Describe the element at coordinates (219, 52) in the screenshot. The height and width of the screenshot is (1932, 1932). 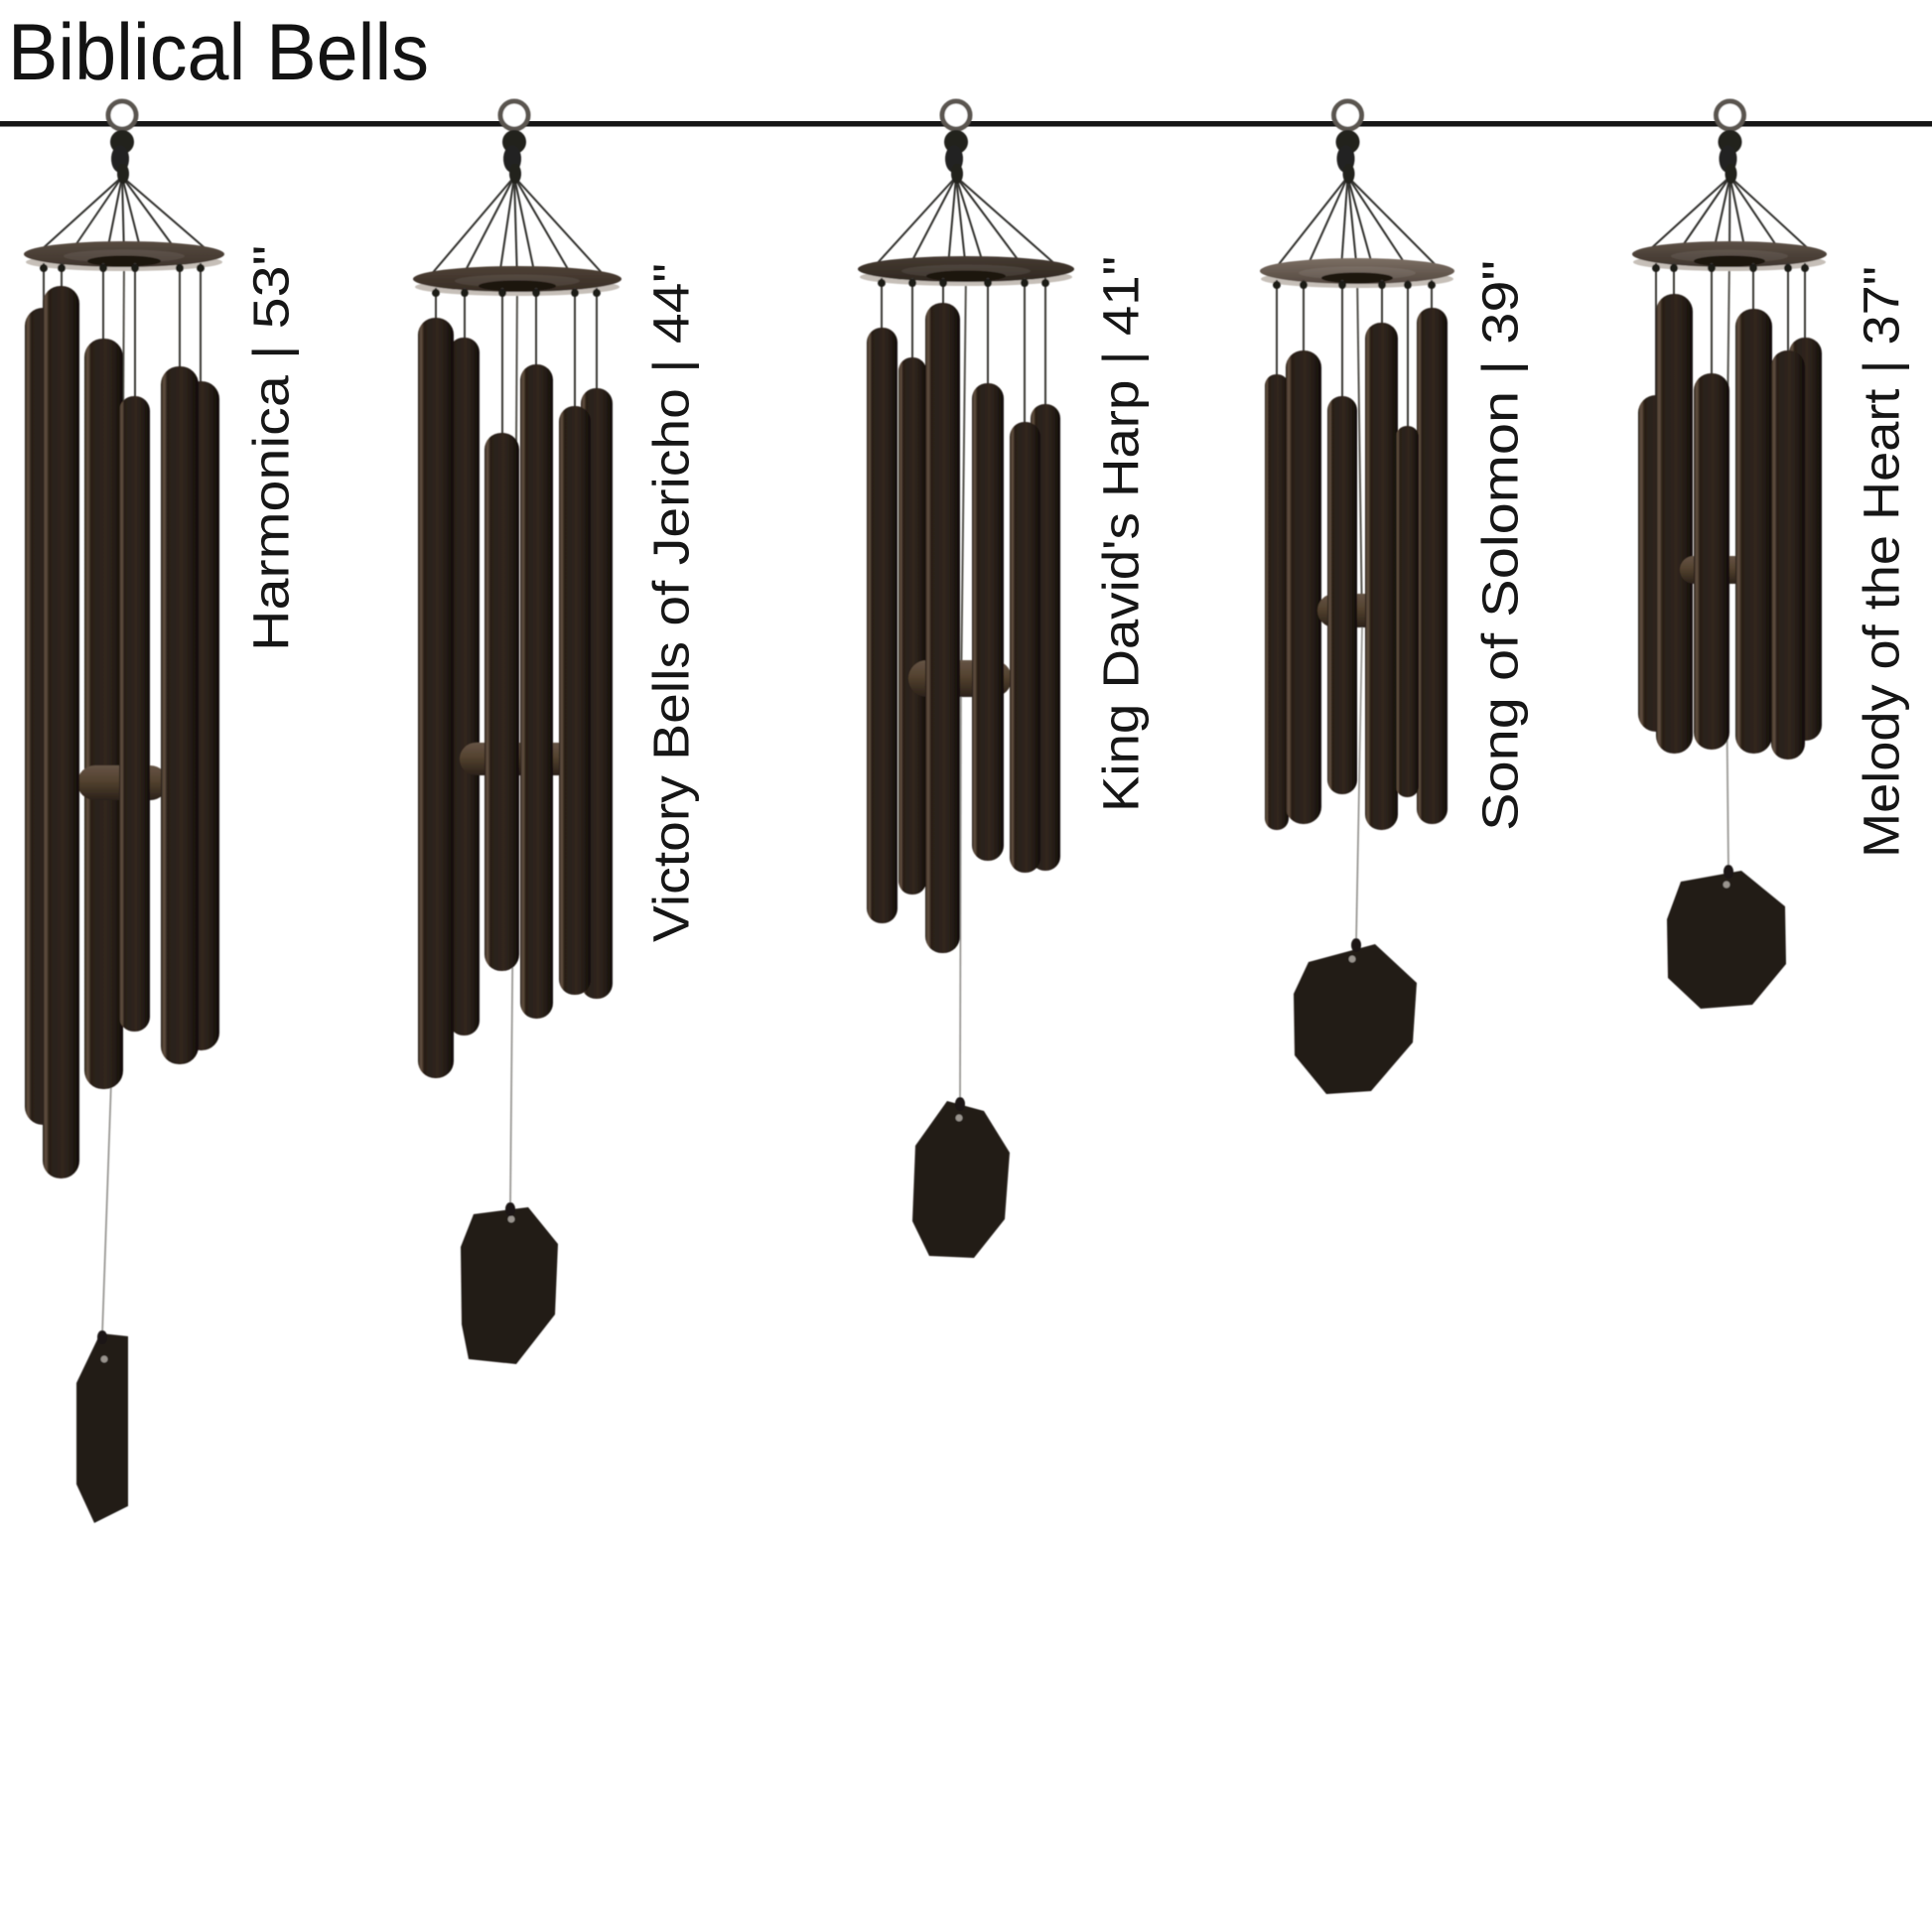
I see `svg-text: Biblical Bells` at that location.